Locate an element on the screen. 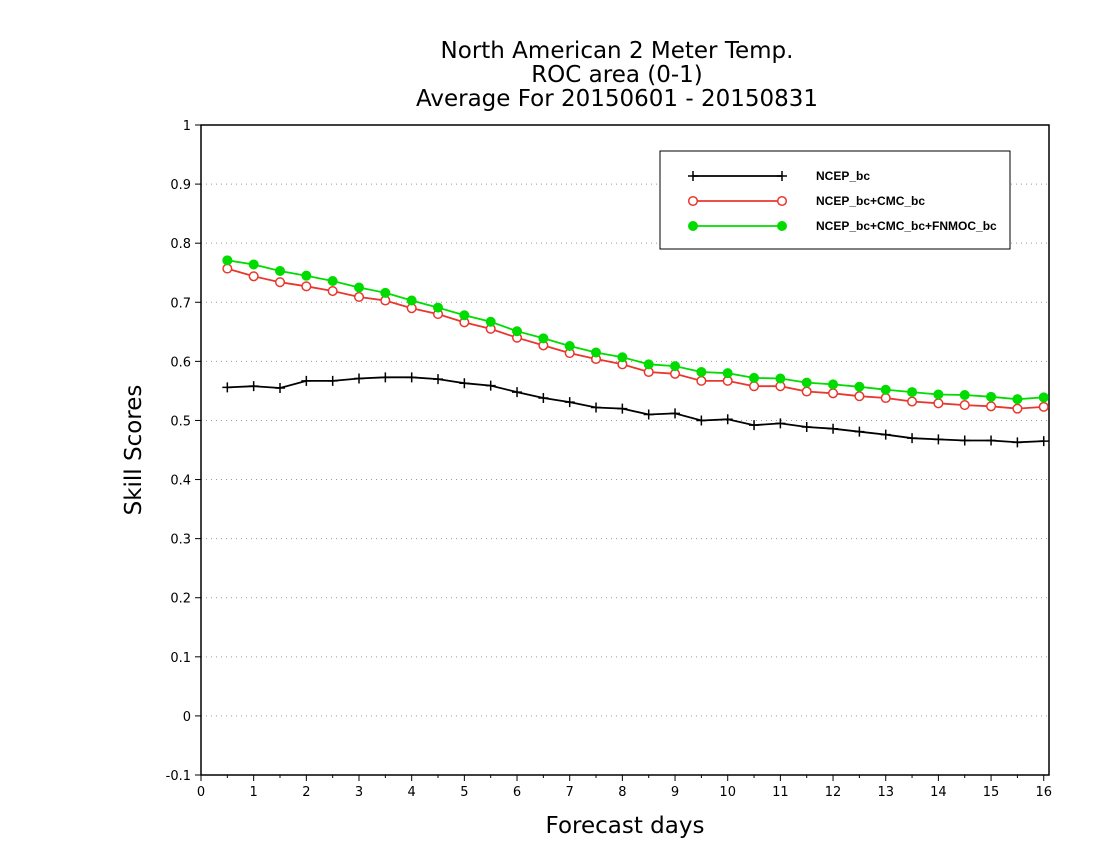 This screenshot has height=850, width=1100. chart-title-line-1: North American 2 Meter Temp. is located at coordinates (617, 51).